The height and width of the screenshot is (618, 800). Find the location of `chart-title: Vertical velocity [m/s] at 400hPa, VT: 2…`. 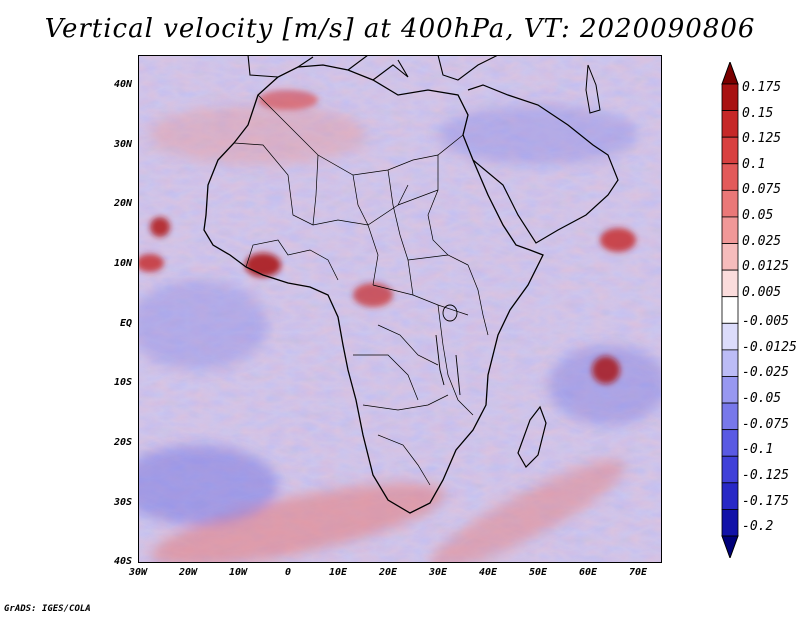

chart-title: Vertical velocity [m/s] at 400hPa, VT: 2… is located at coordinates (400, 29).